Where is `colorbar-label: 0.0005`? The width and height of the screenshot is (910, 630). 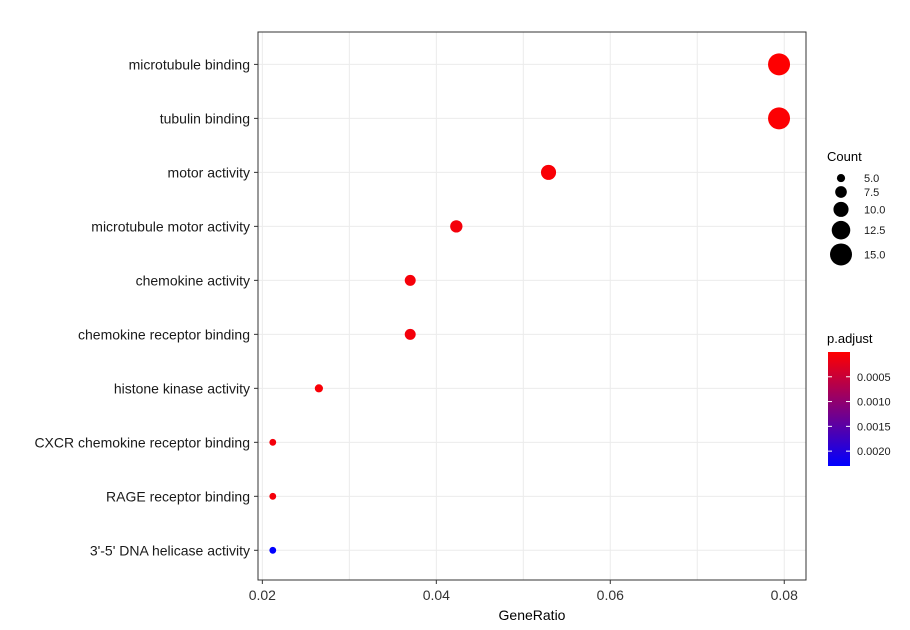 colorbar-label: 0.0005 is located at coordinates (874, 378).